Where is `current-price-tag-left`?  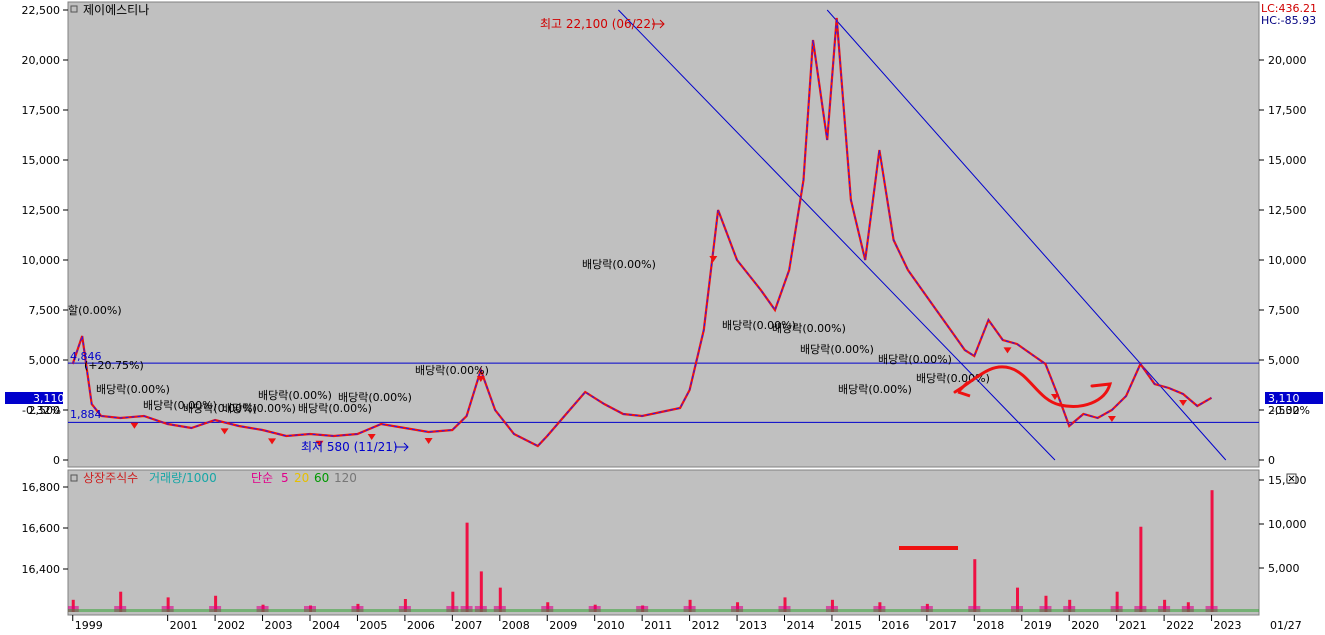
current-price-tag-left is located at coordinates (34, 398).